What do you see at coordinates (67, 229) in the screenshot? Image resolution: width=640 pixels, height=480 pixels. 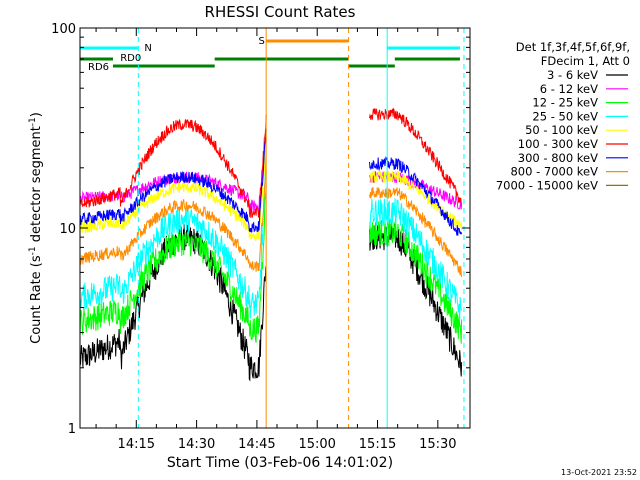 I see `y-tick-label: 10` at bounding box center [67, 229].